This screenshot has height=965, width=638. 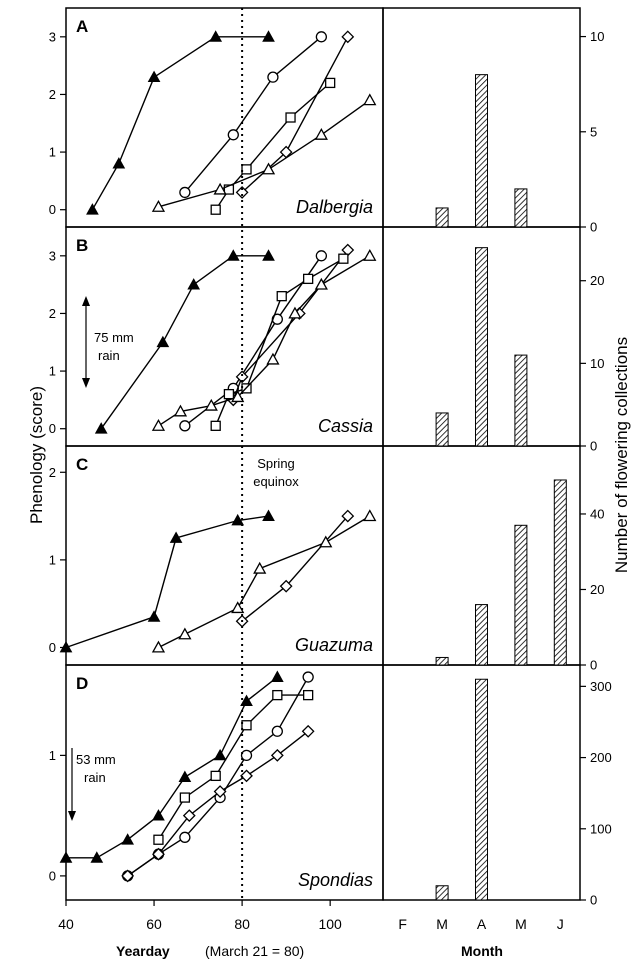 What do you see at coordinates (519, 132) in the screenshot?
I see `bar-panel-a: 0 5 10` at bounding box center [519, 132].